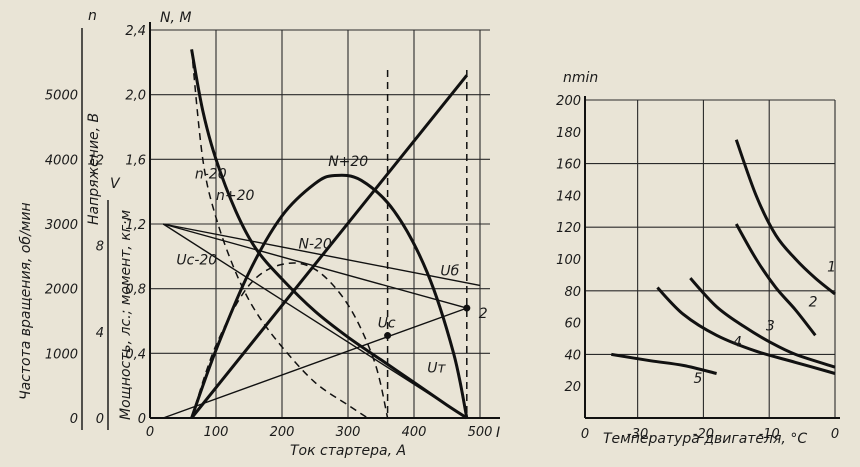  What do you see at coordinates (94, 169) in the screenshot?
I see `y-axis-label-voltage: Напряжение, B` at bounding box center [94, 169].